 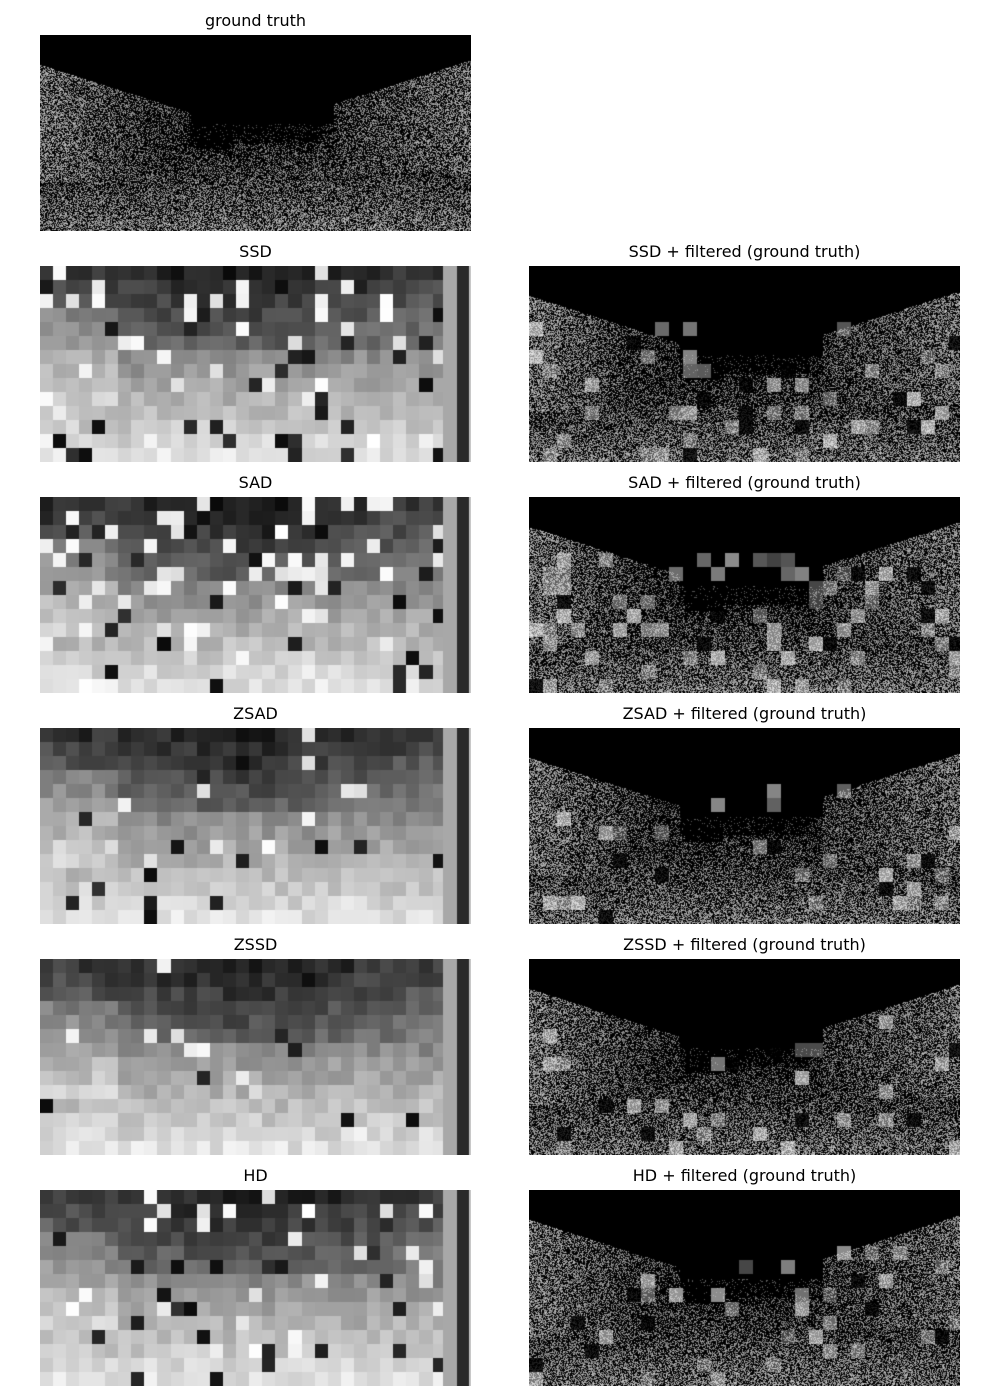 I want to click on panel-title: SAD + filtered (ground truth), so click(x=744, y=482).